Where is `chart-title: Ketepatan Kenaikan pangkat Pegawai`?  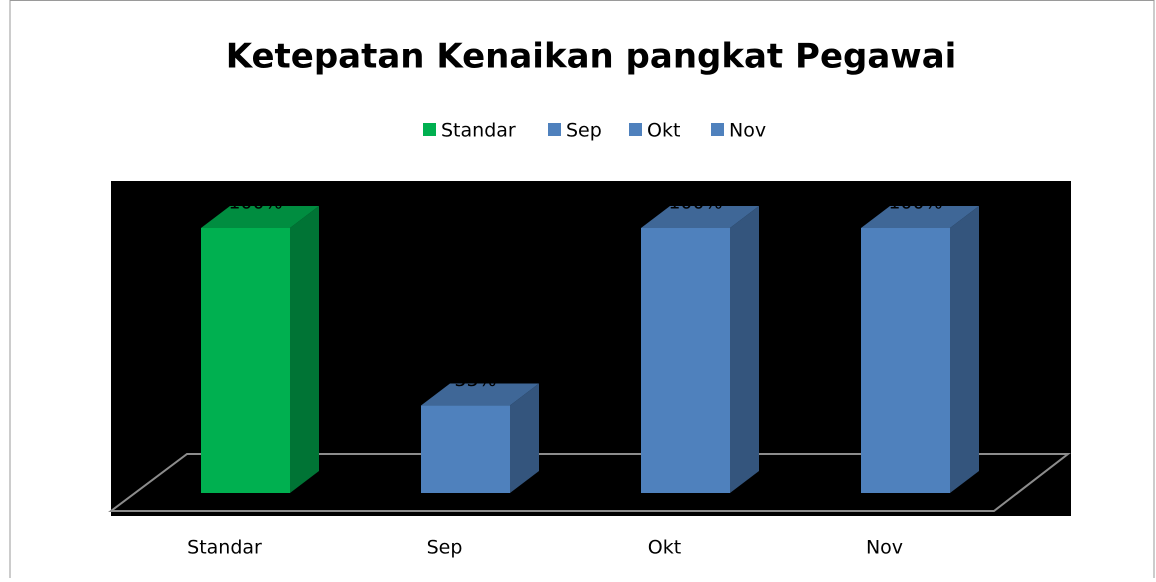
chart-title: Ketepatan Kenaikan pangkat Pegawai is located at coordinates (591, 57).